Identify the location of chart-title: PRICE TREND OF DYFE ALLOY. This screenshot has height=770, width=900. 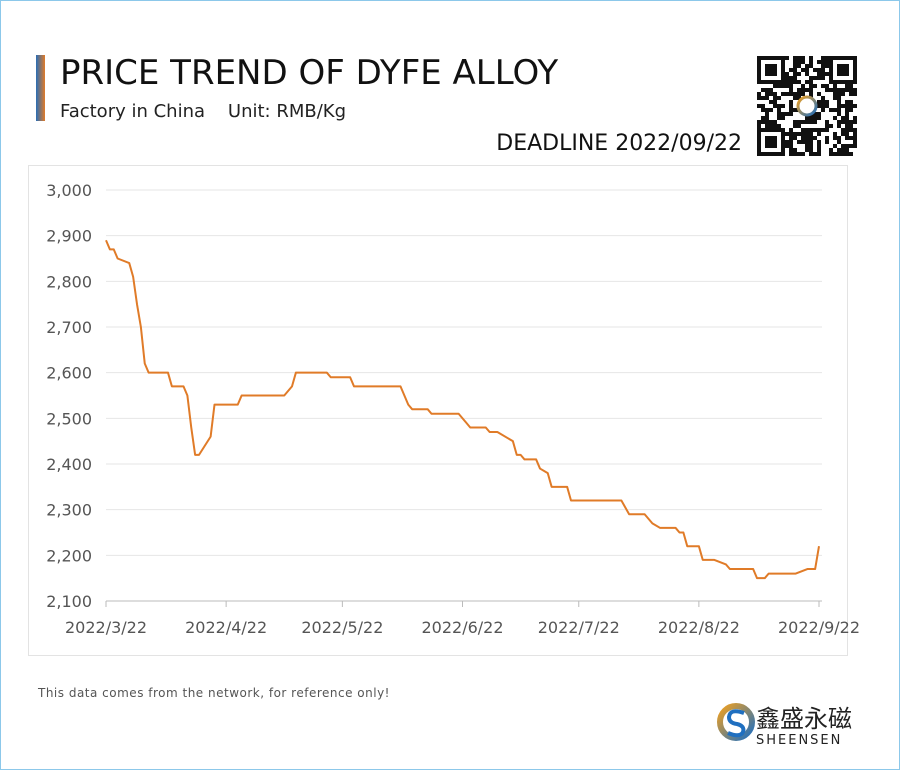
(309, 73).